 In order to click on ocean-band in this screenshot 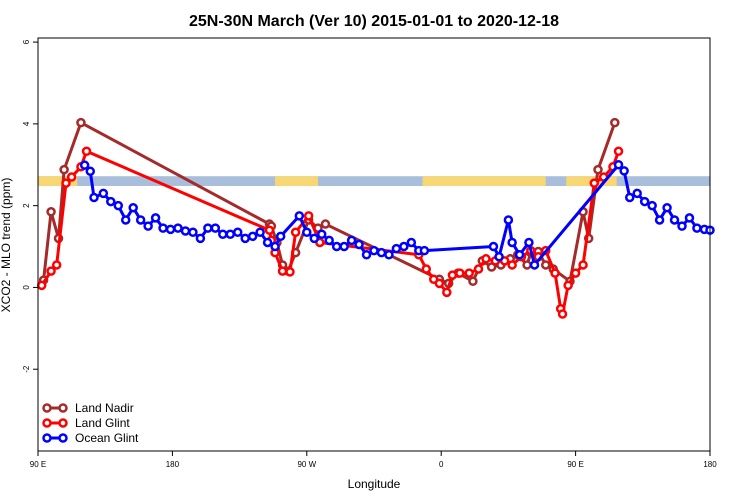, I will do `click(374, 181)`.